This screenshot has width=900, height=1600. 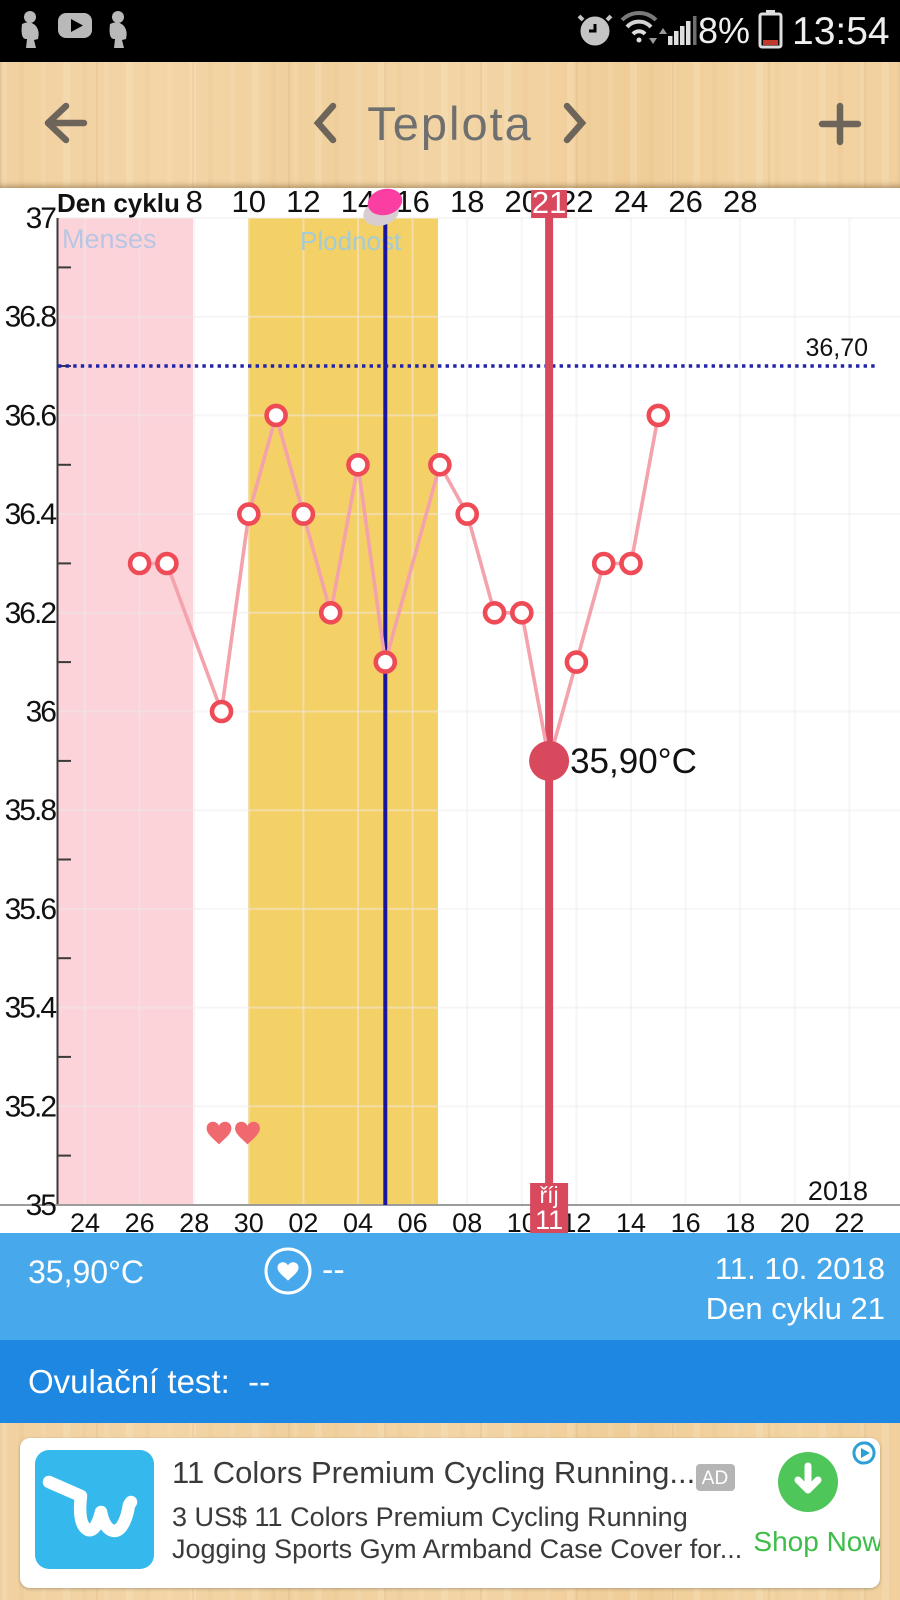 I want to click on svg-text: 36.8, so click(x=31, y=317).